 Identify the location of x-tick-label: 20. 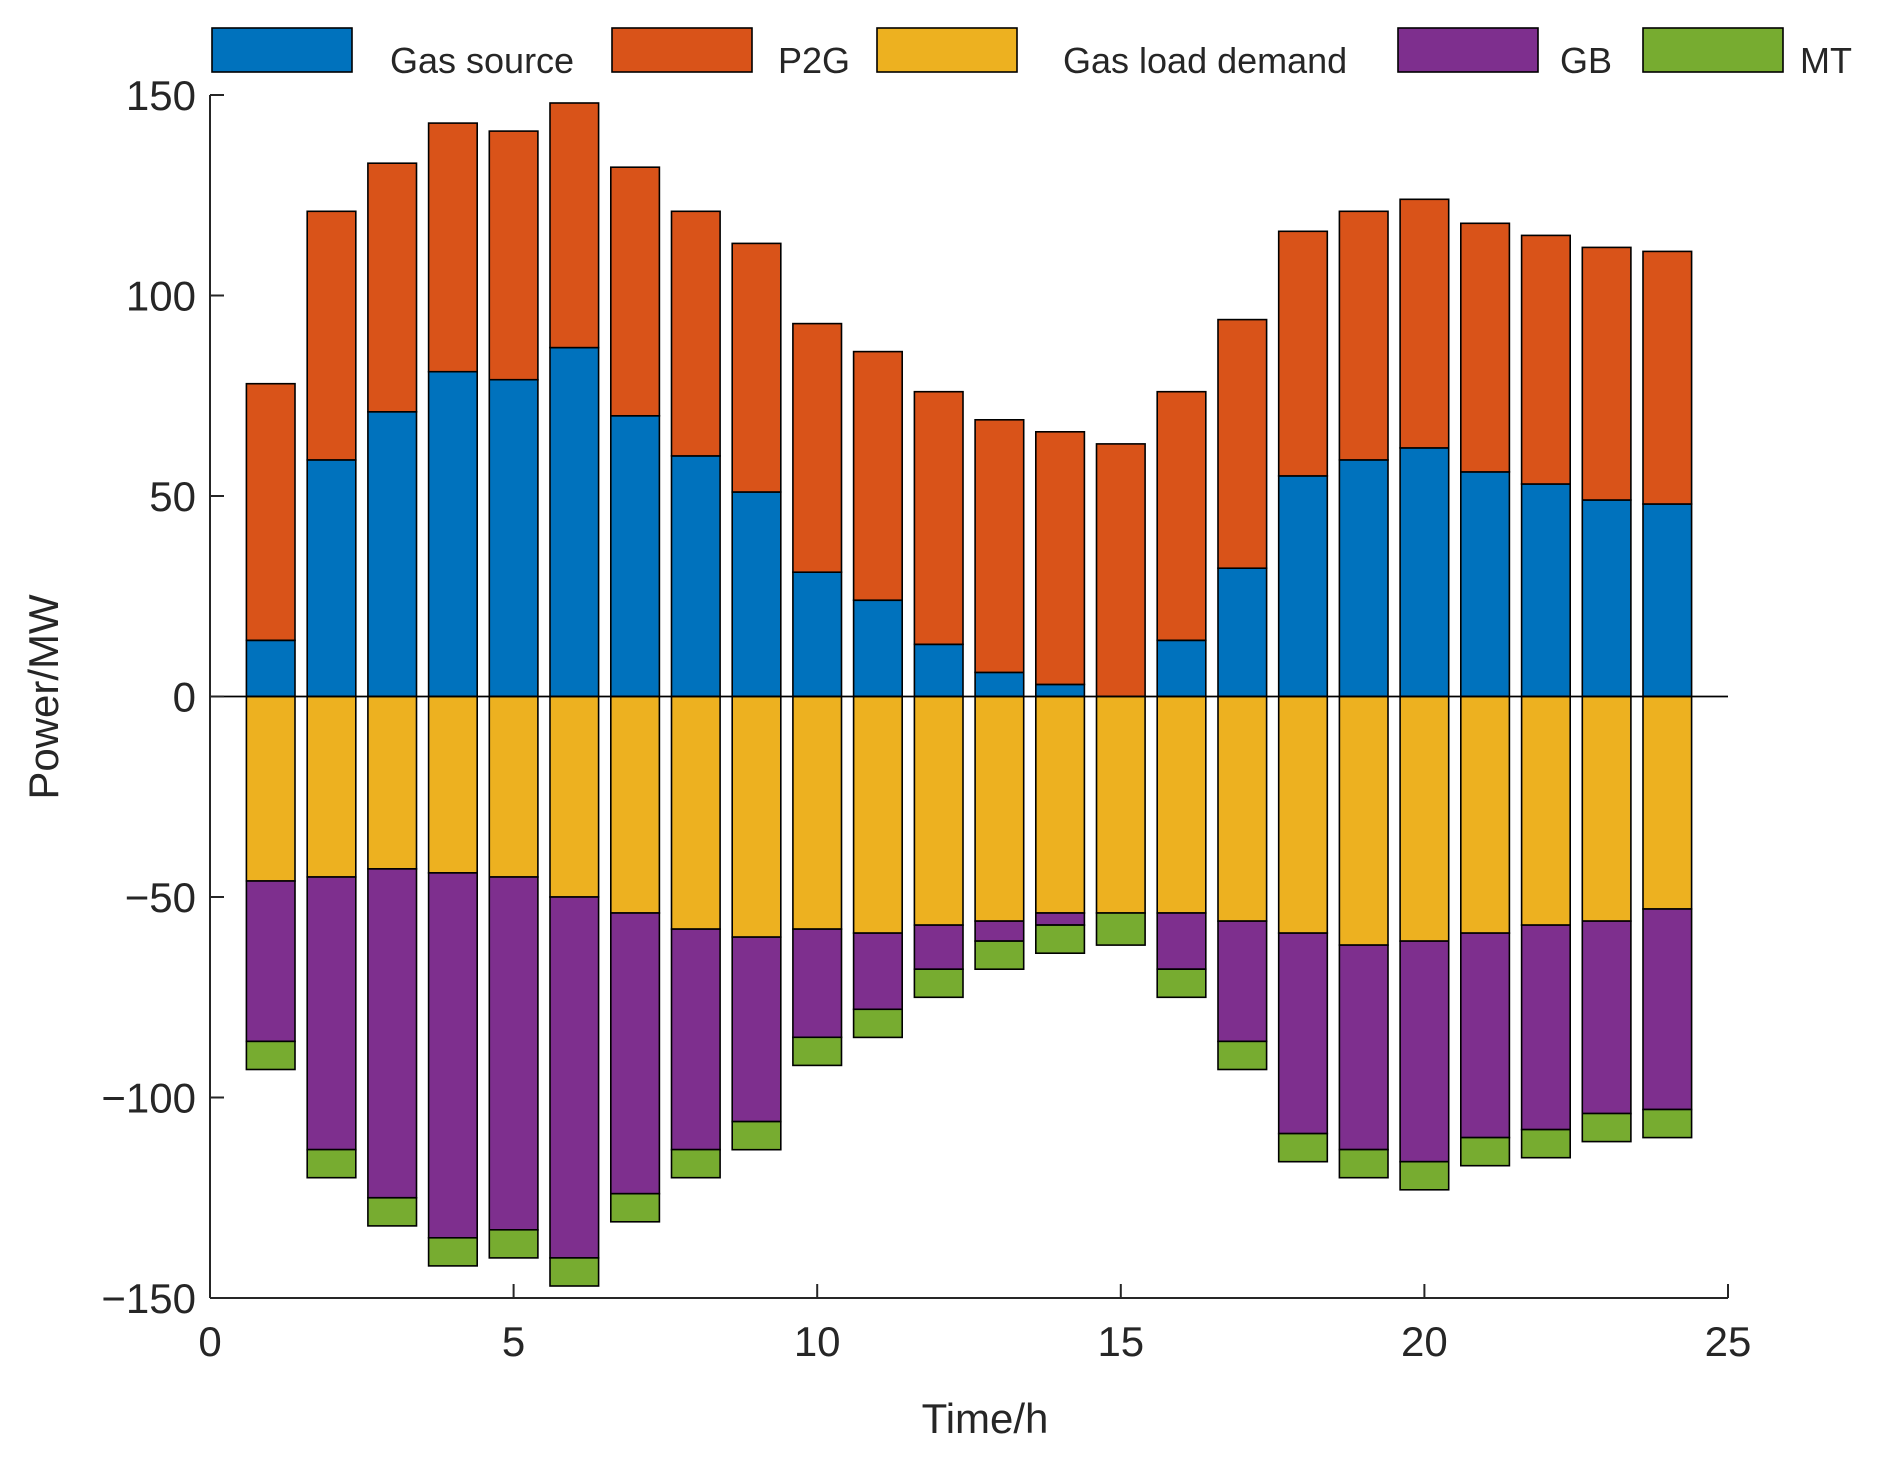
(1424, 1341).